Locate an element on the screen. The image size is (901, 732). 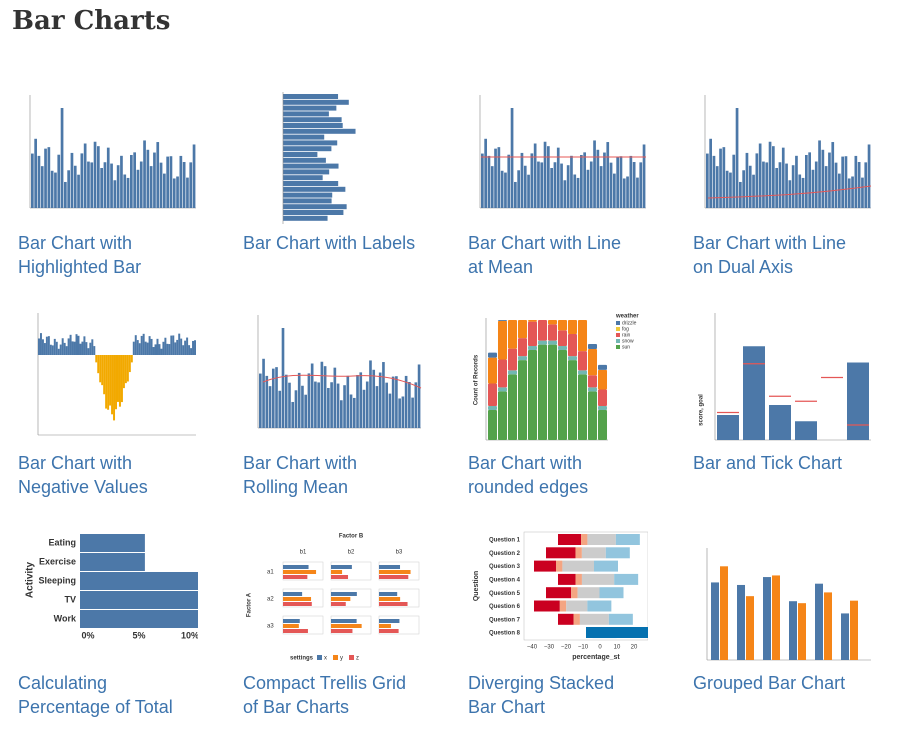
card-title: Diverging Stacked Bar Chart is located at coordinates (563, 695).